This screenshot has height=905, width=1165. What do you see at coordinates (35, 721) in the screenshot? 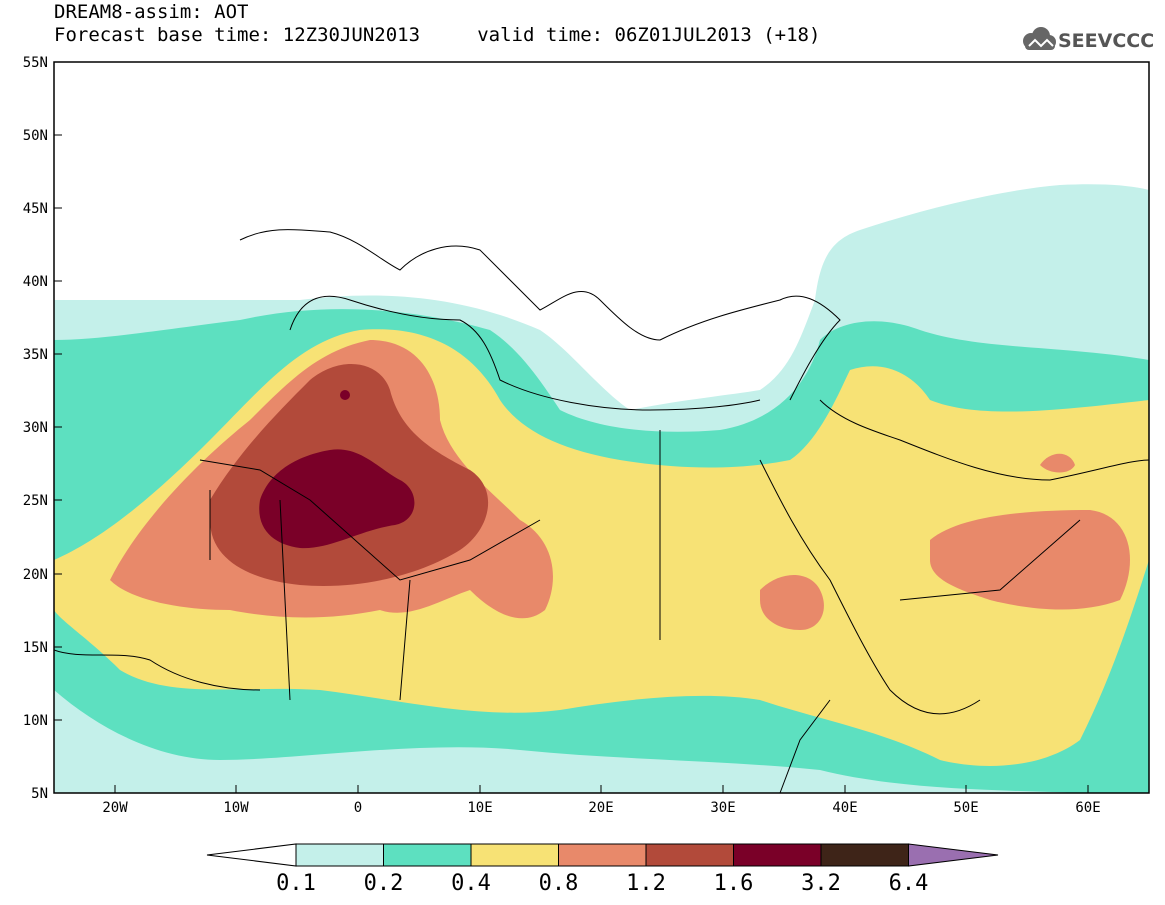
I see `lat-label: 10N` at bounding box center [35, 721].